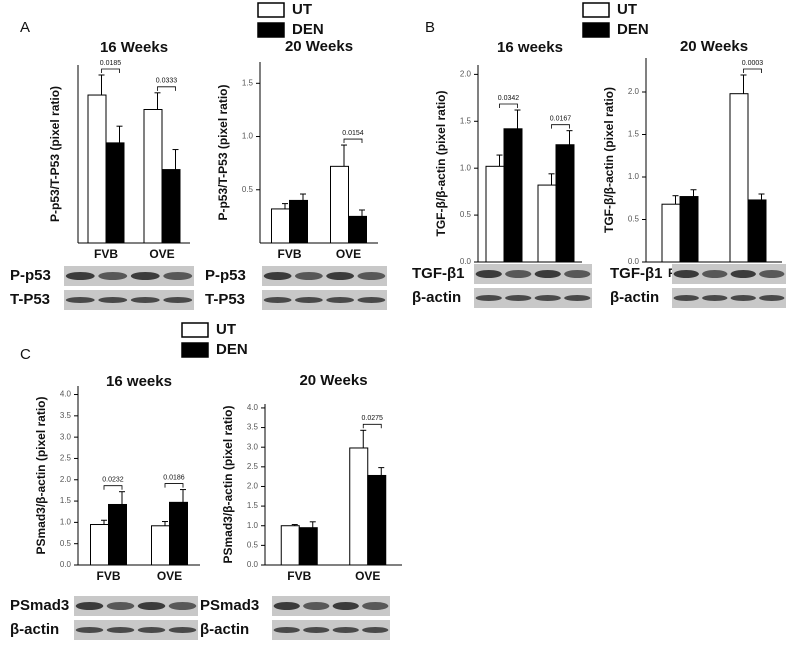 The height and width of the screenshot is (649, 794). What do you see at coordinates (113, 480) in the screenshot?
I see `p-value: 0.0232` at bounding box center [113, 480].